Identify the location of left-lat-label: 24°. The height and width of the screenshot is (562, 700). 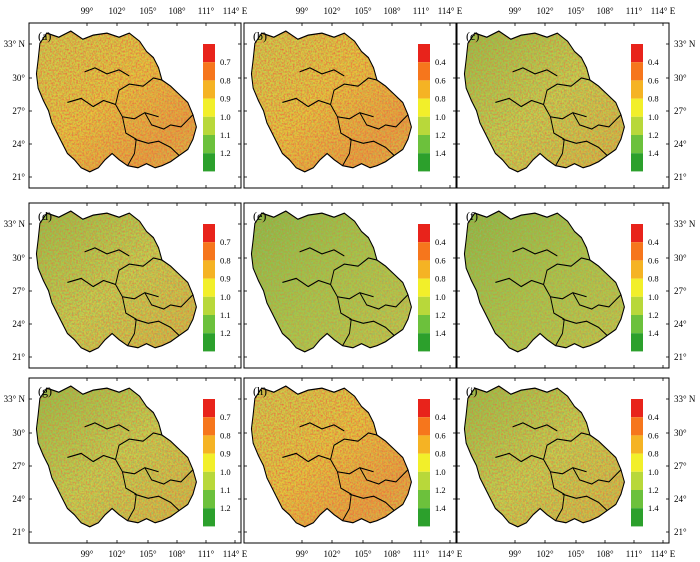
(18, 144).